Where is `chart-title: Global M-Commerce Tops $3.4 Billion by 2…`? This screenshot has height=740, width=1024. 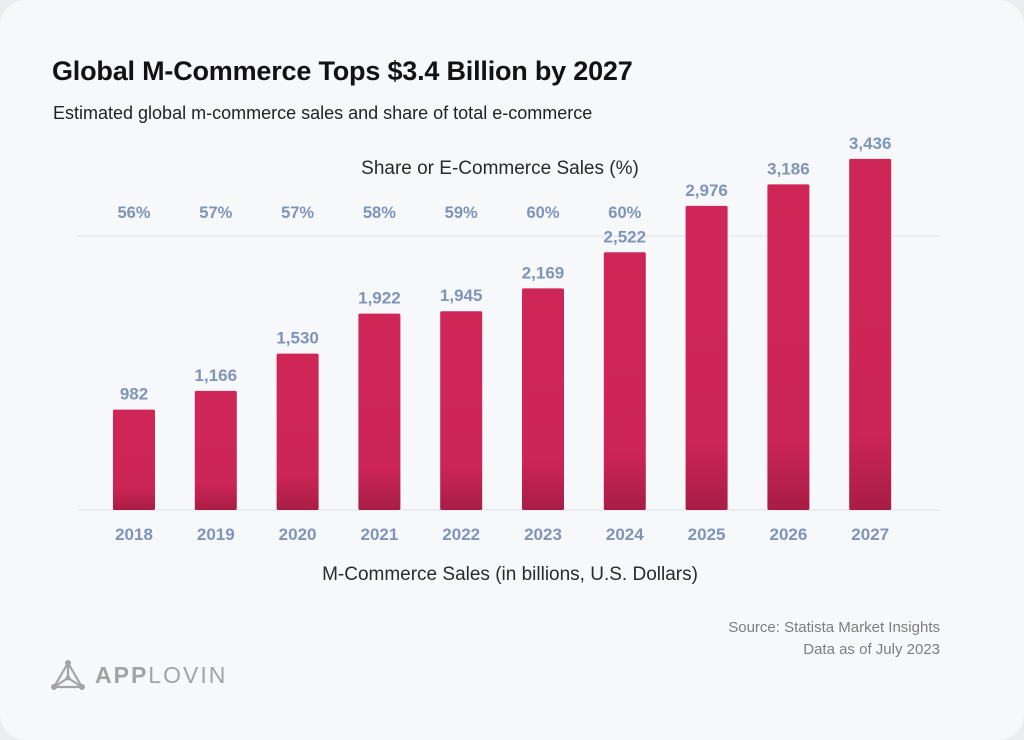
chart-title: Global M-Commerce Tops $3.4 Billion by 2… is located at coordinates (342, 71).